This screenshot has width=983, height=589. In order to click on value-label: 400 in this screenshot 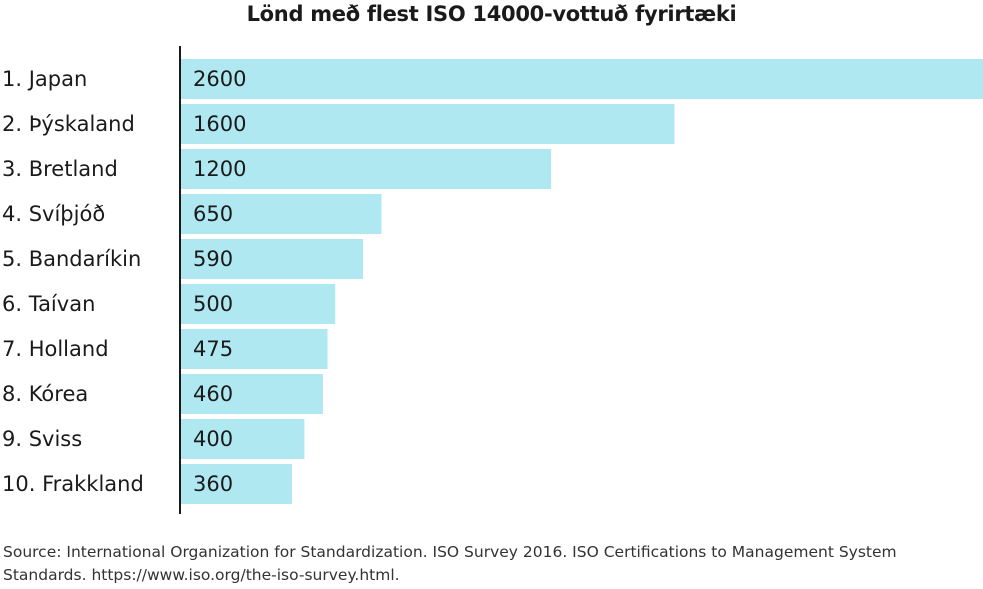, I will do `click(213, 439)`.